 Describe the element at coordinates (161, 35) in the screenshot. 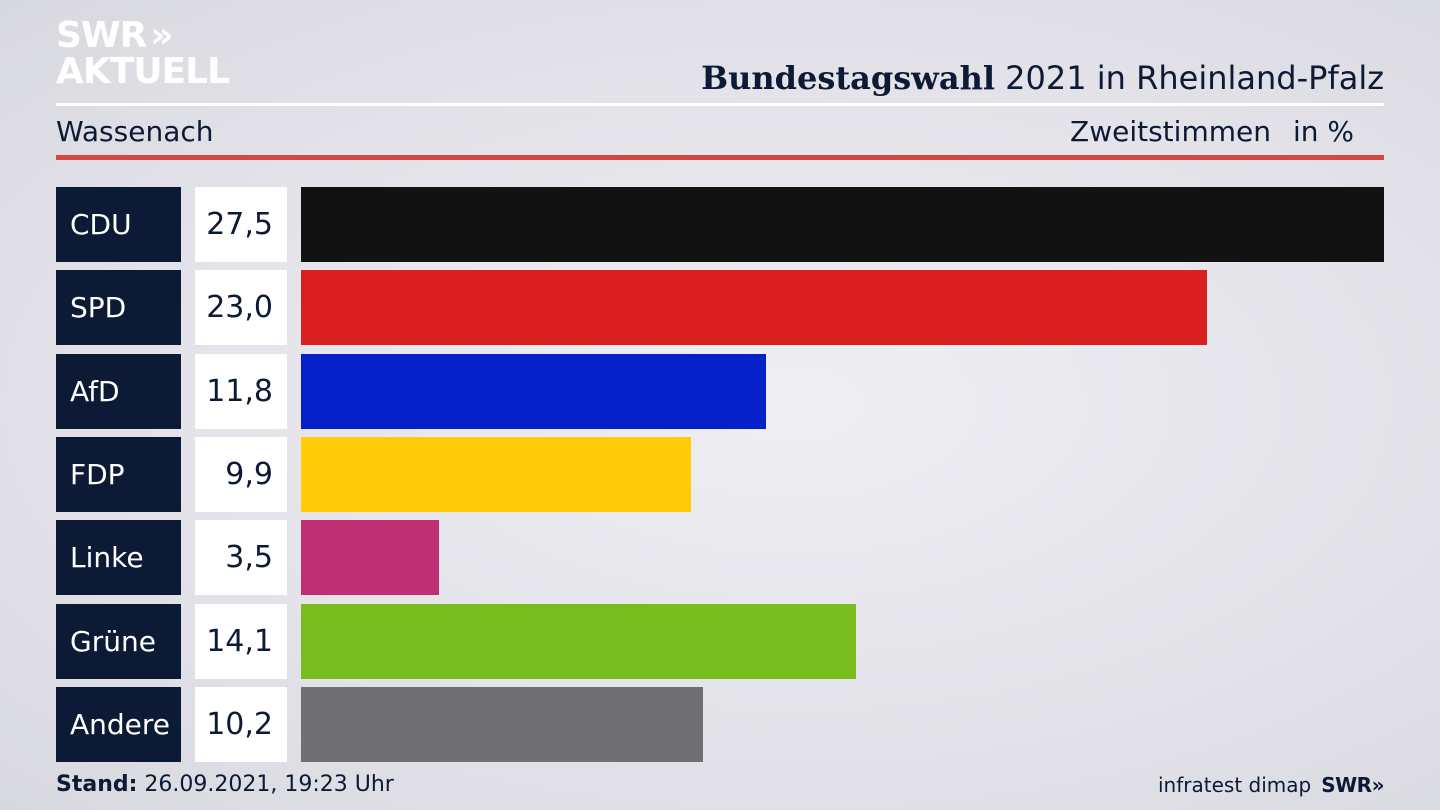

I see `logo-chevron-icon: »` at that location.